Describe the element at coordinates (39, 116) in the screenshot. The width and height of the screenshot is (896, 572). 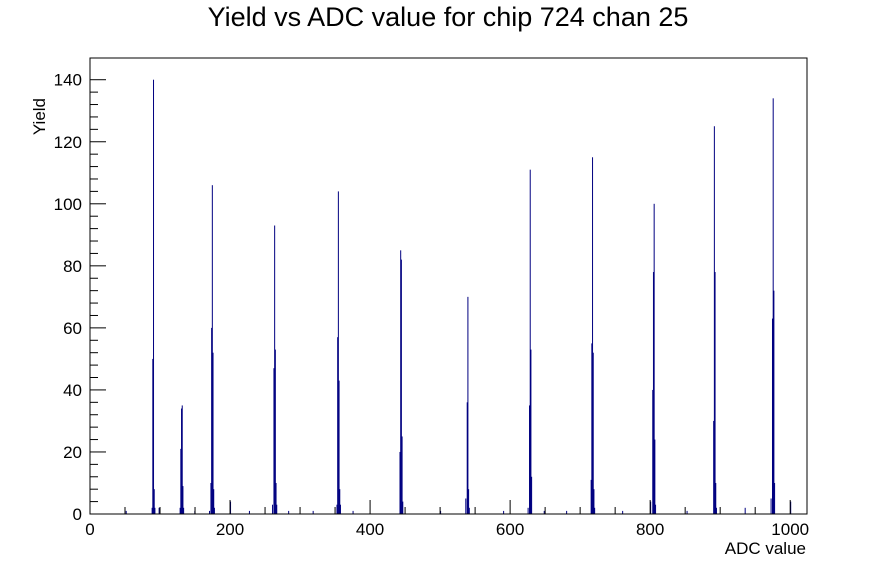
I see `y-axis-title: Yield` at that location.